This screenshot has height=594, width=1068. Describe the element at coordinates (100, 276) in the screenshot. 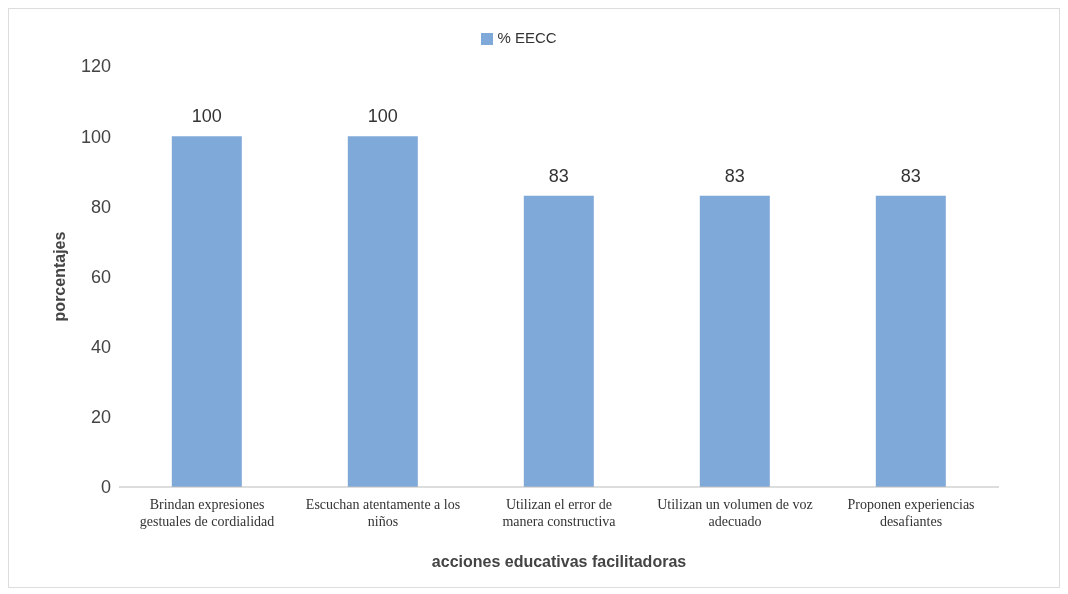

I see `y-tick-label: 60` at that location.